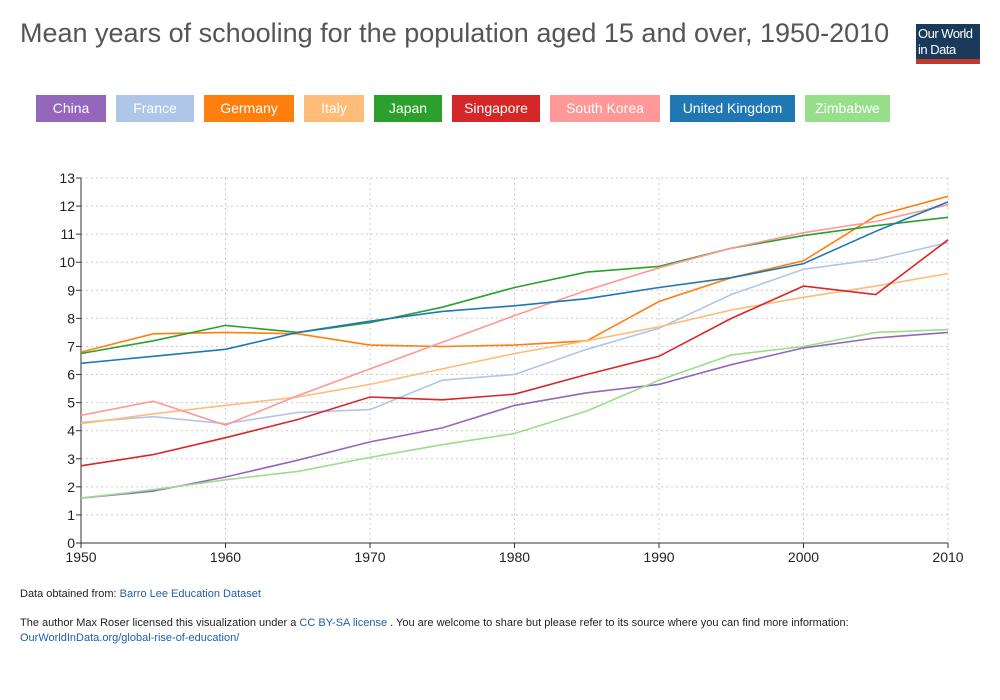  I want to click on y-tick-label: 7, so click(71, 346).